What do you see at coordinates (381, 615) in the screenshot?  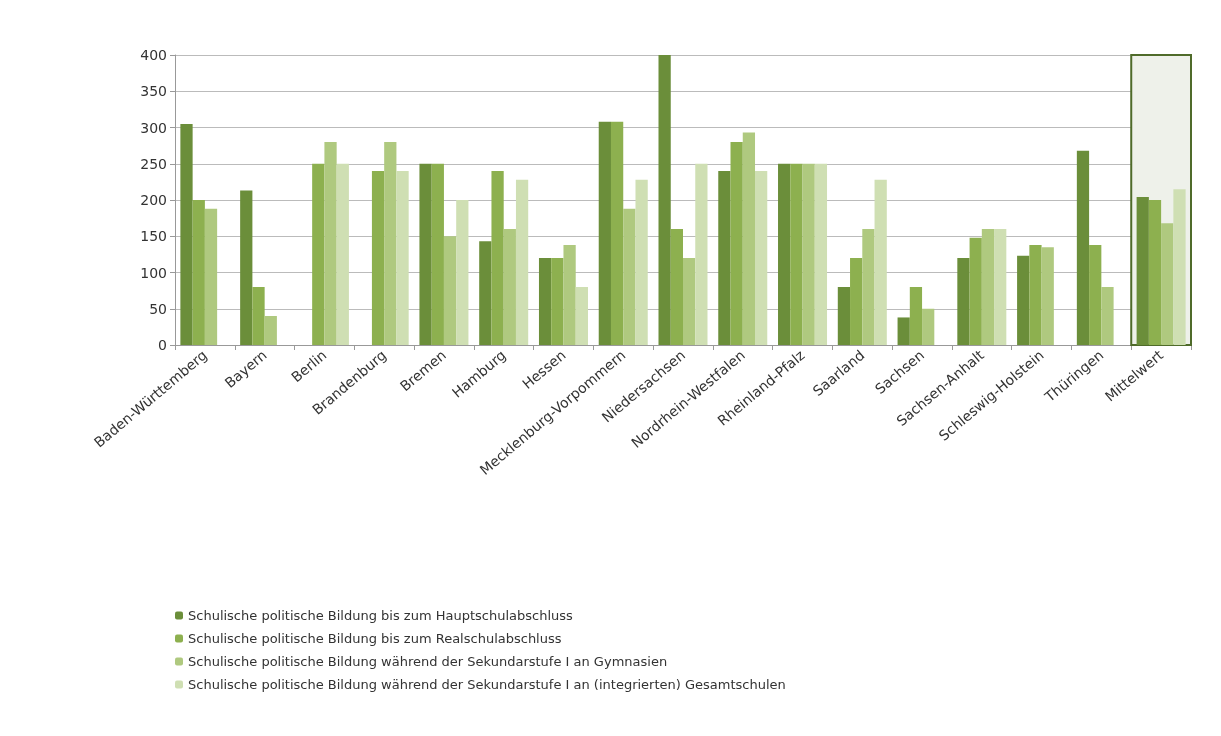 I see `legend-label: Schulische politische Bildung bis zum Hauptschulabschluss` at bounding box center [381, 615].